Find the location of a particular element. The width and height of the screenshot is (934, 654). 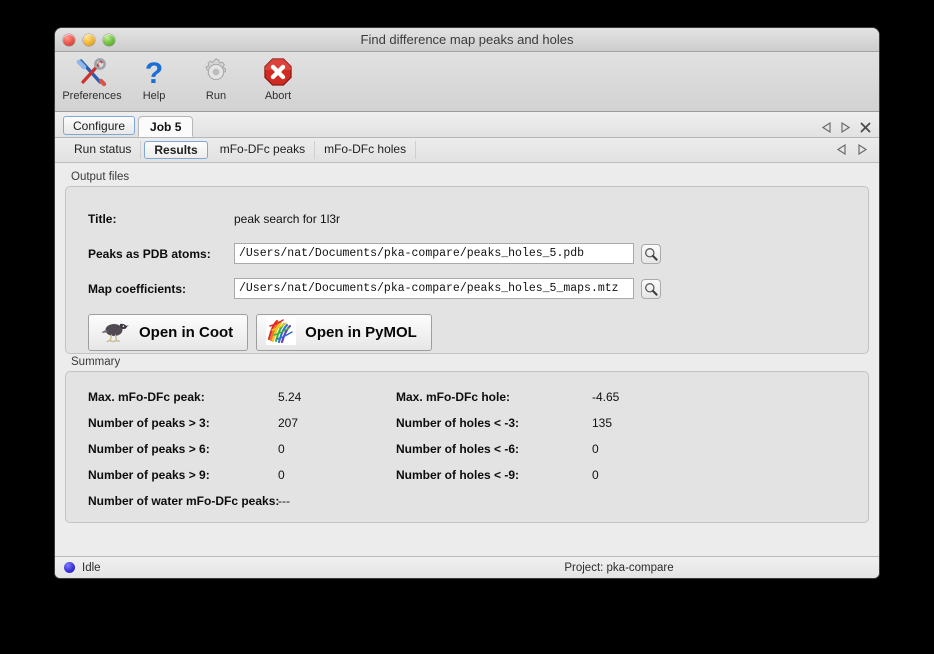

summary-right-value: -4.65 is located at coordinates (606, 397).